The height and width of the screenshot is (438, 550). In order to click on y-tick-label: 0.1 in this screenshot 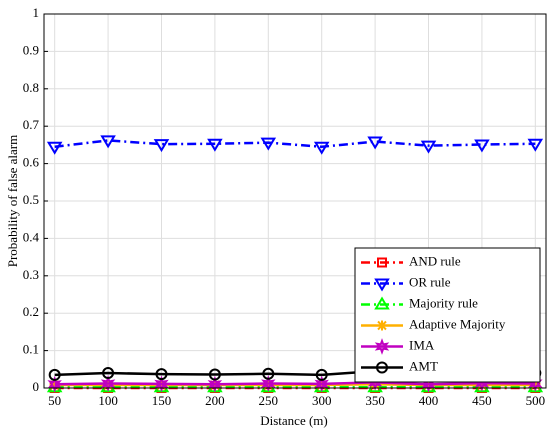, I will do `click(31, 349)`.